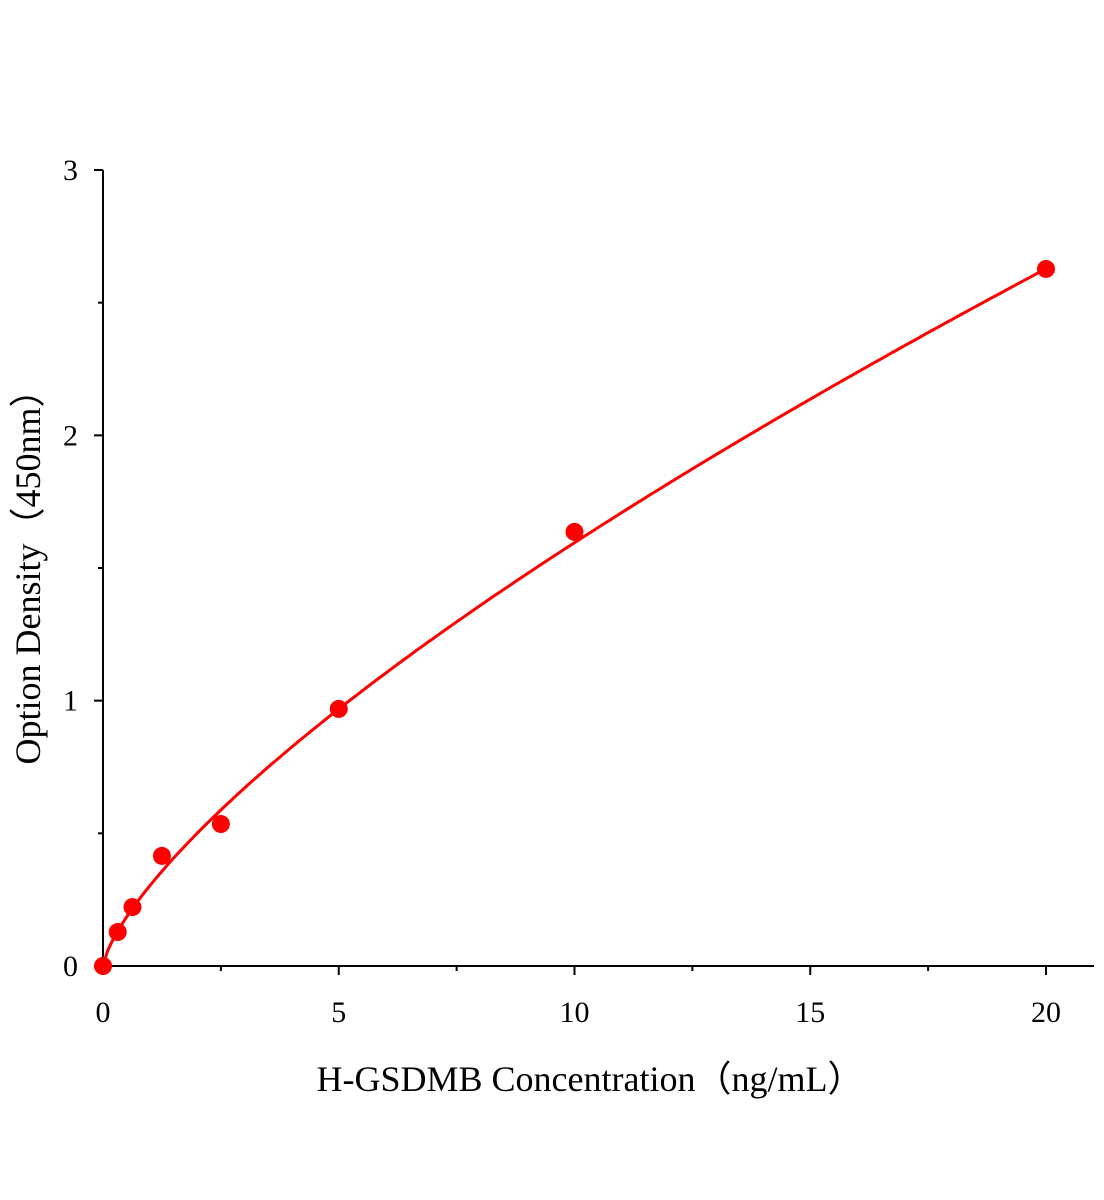 This screenshot has width=1104, height=1200. Describe the element at coordinates (70, 966) in the screenshot. I see `y-tick-label: 0` at that location.